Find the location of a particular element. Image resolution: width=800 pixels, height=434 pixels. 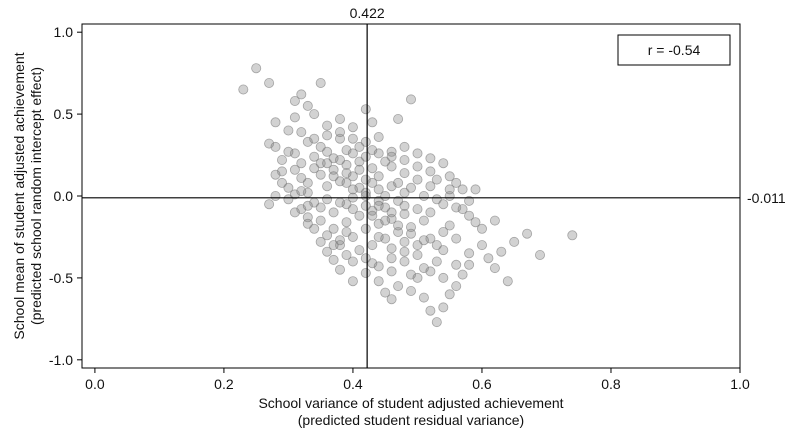

x-tick-label: 0.6 is located at coordinates (482, 384).